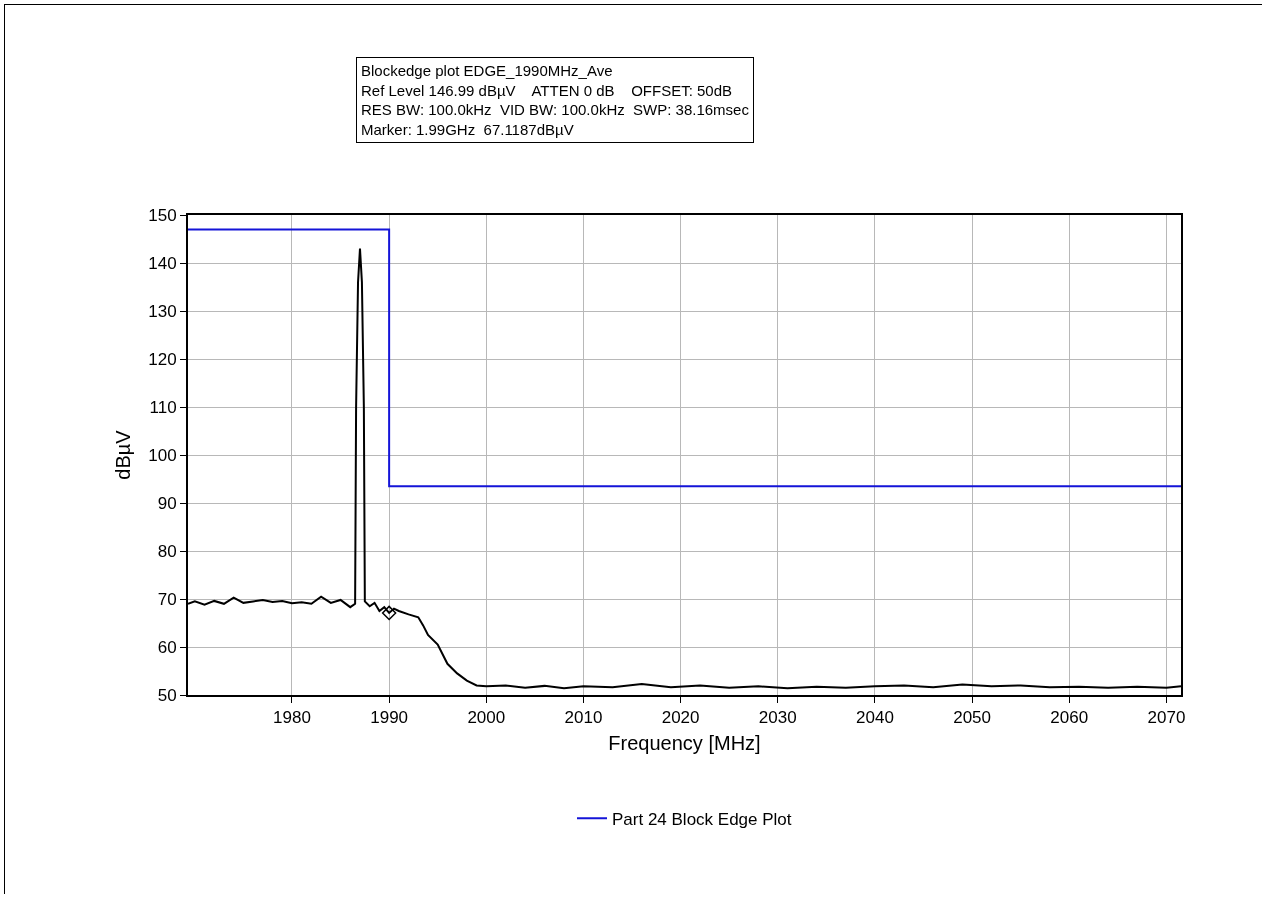 This screenshot has width=1268, height=900. I want to click on text: Marker: 1.99GHz 67.1187dBµV, so click(467, 129).